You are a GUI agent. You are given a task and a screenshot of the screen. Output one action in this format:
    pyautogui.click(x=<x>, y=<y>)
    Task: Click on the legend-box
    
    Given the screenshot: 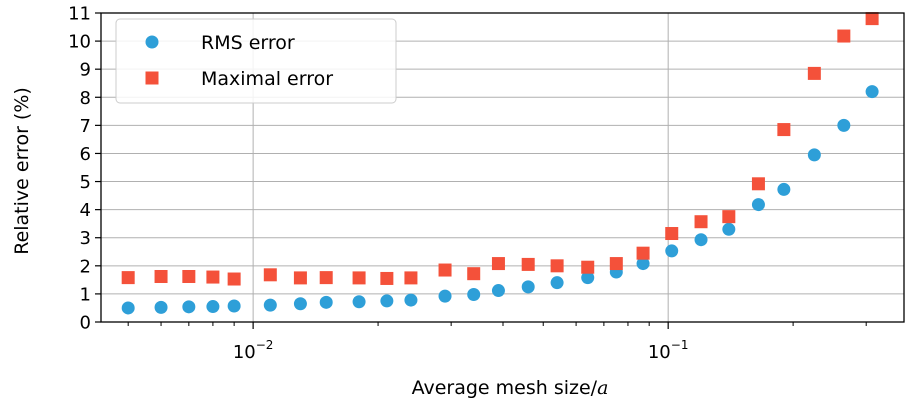 What is the action you would take?
    pyautogui.click(x=256, y=61)
    